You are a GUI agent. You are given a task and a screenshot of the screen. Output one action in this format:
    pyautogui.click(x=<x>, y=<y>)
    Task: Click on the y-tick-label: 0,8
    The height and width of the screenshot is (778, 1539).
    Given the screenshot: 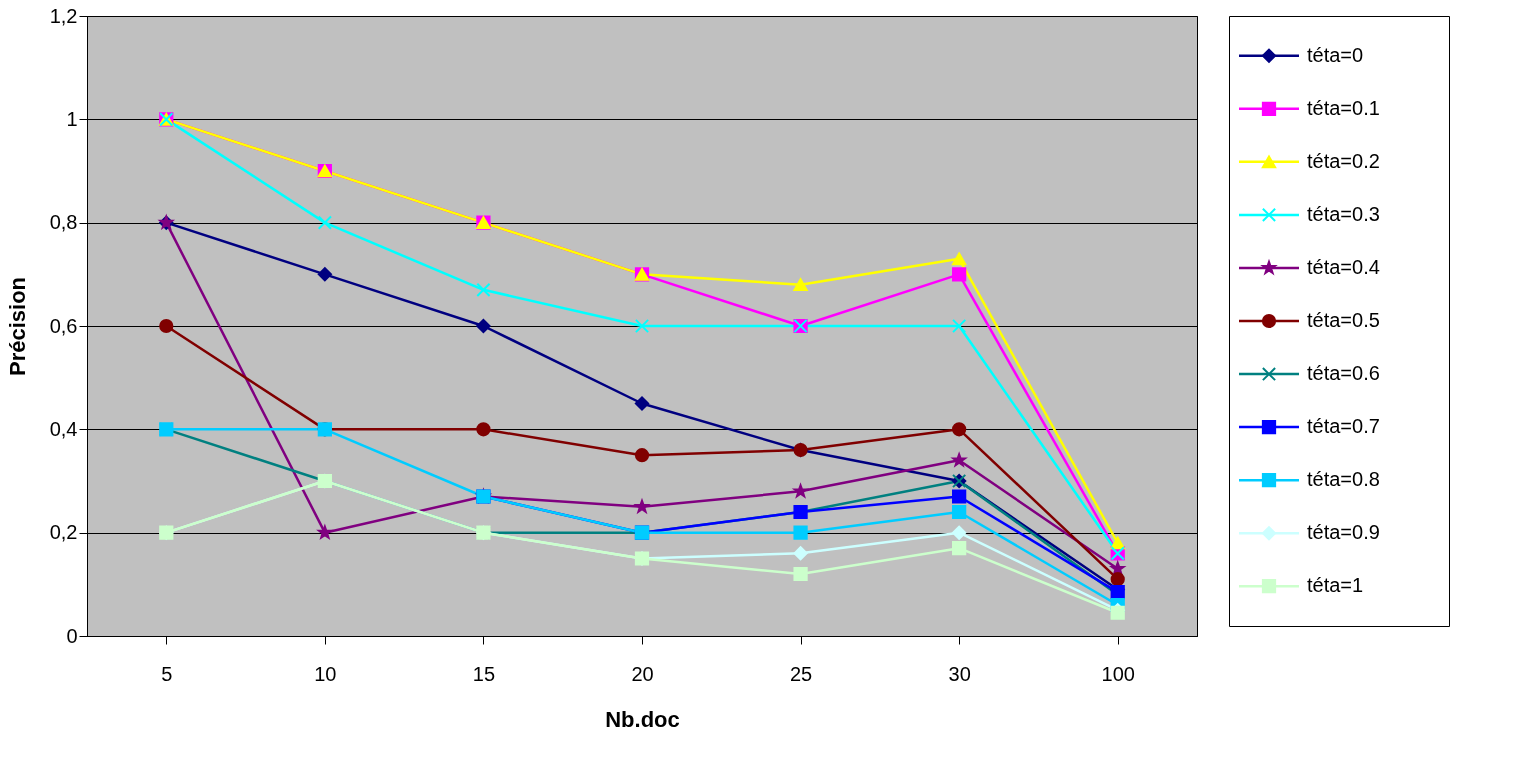 What is the action you would take?
    pyautogui.click(x=63, y=222)
    